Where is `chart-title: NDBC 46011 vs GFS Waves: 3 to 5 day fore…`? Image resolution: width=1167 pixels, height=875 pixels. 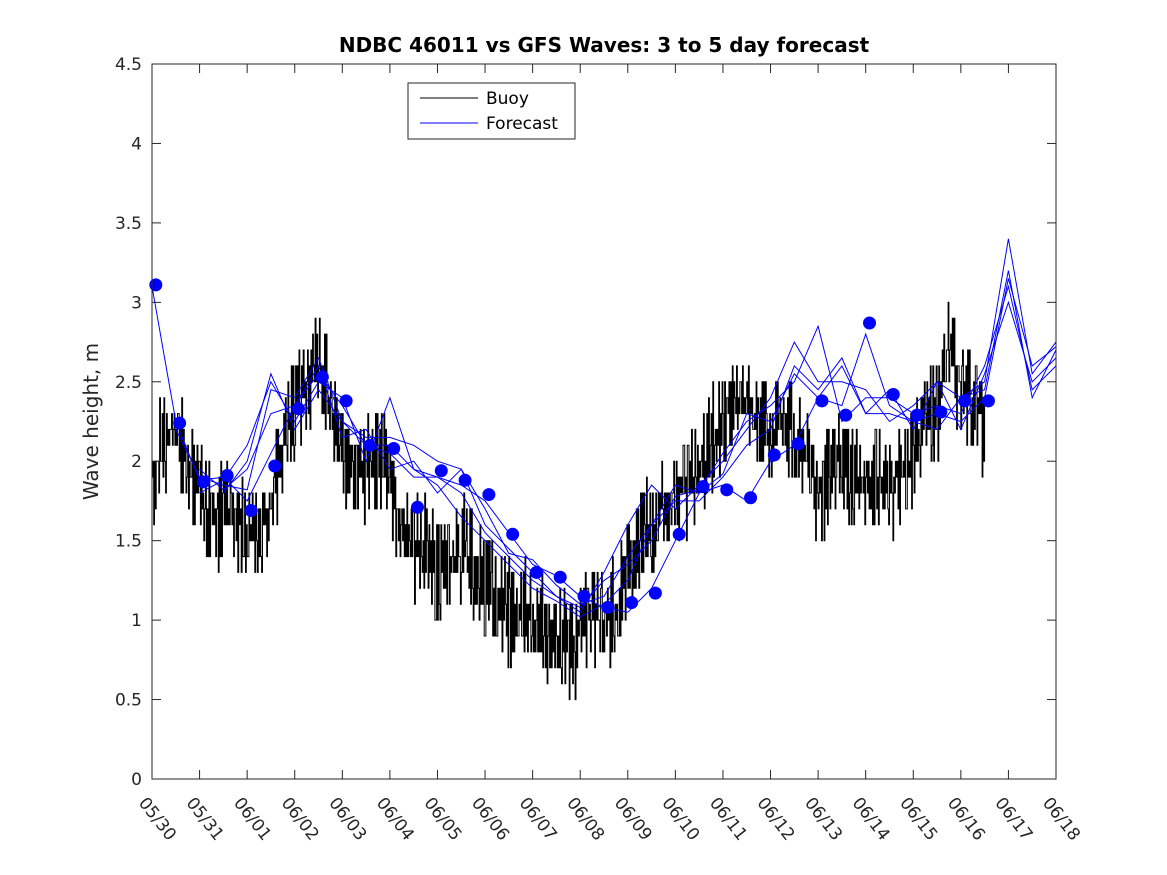
chart-title: NDBC 46011 vs GFS Waves: 3 to 5 day fore… is located at coordinates (604, 45).